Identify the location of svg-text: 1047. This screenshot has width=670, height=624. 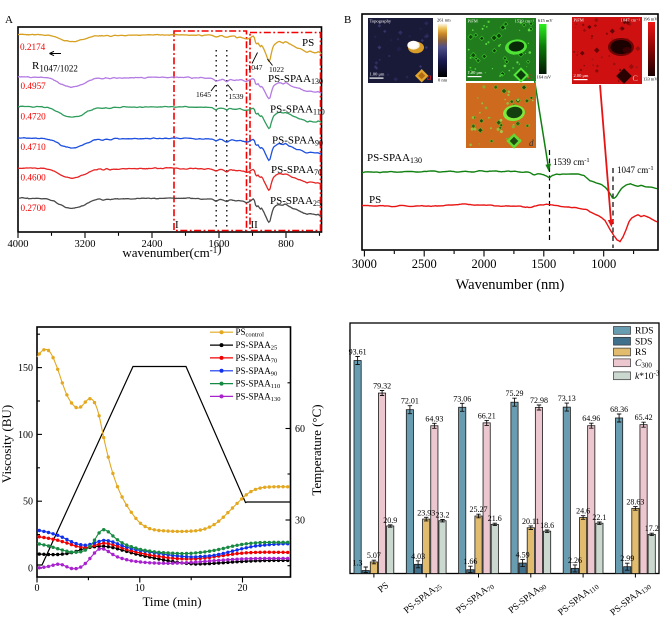
(255, 67).